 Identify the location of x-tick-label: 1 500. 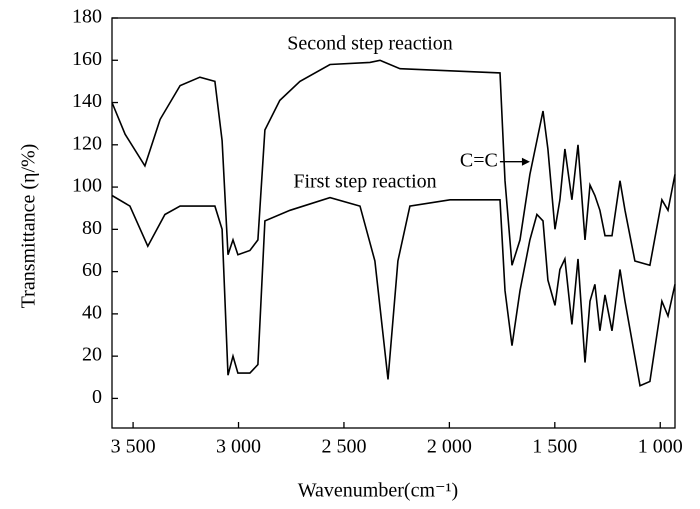
(554, 447).